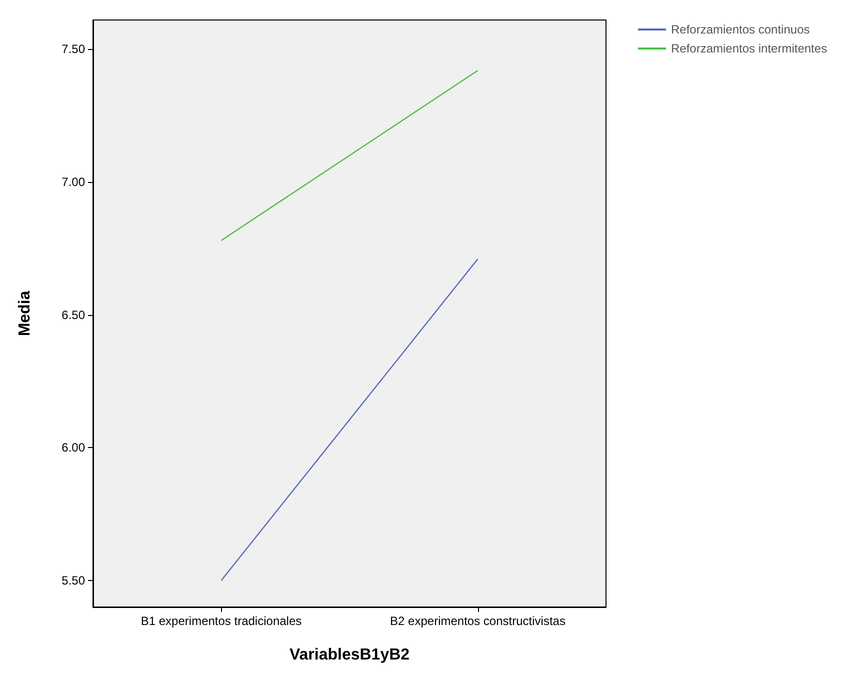 This screenshot has height=678, width=848. I want to click on y-tick-label: 5.50, so click(74, 580).